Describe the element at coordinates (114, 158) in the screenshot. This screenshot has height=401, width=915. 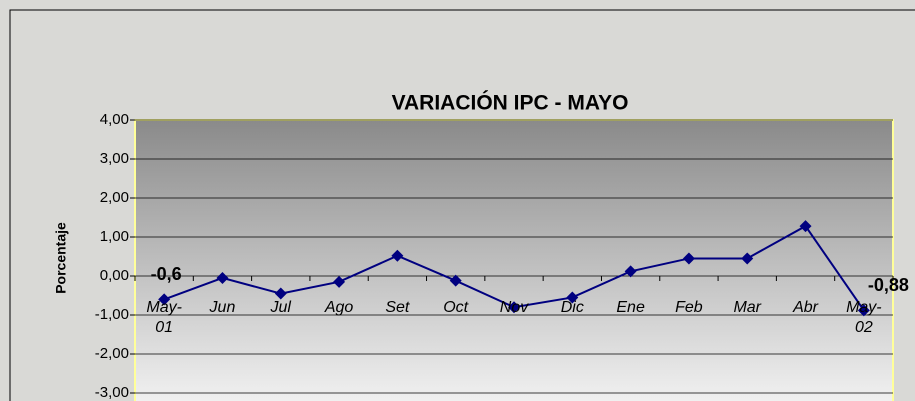
I see `y-tick-label: 3,00` at that location.